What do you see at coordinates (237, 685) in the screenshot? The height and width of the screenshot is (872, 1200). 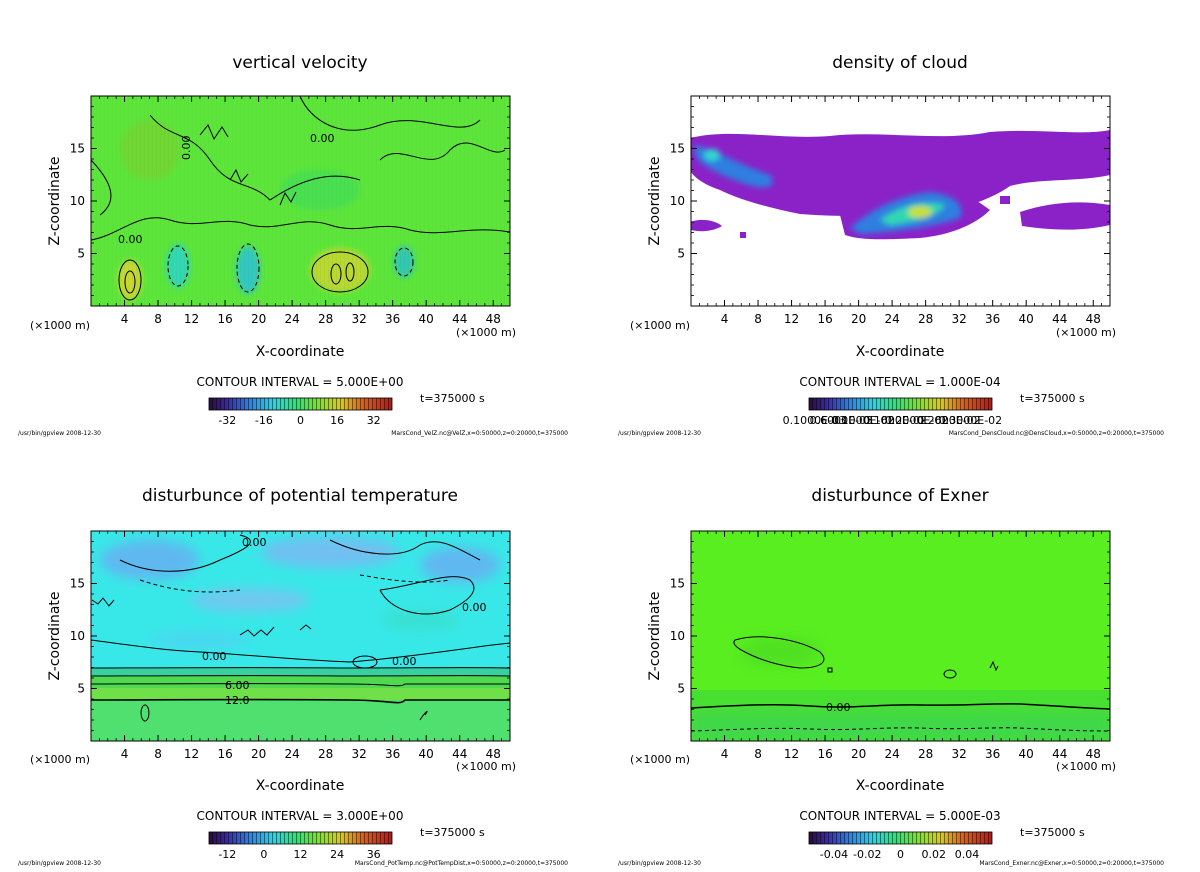 I see `contour-label: 6.00` at bounding box center [237, 685].